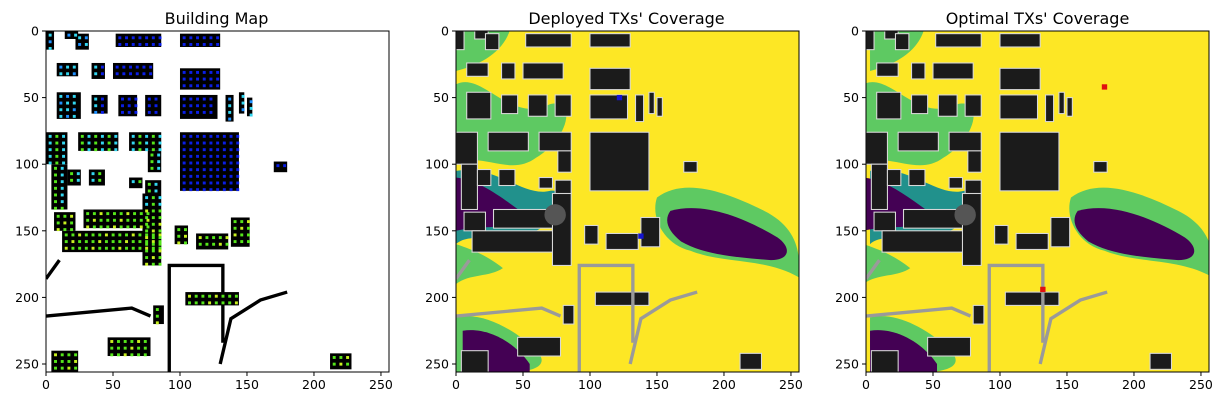 The image size is (1224, 407). I want to click on y-tick-label: 150, so click(437, 230).